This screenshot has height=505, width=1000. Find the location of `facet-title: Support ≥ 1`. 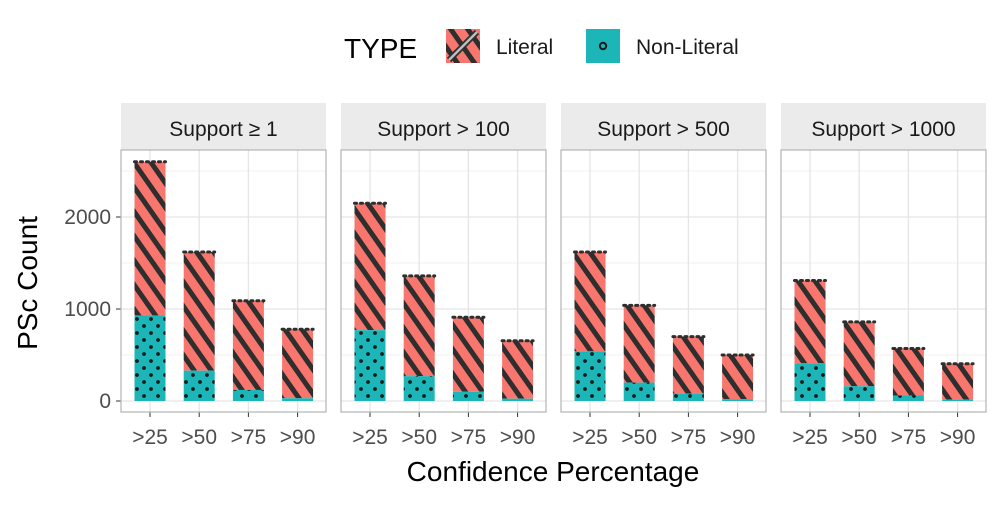

facet-title: Support ≥ 1 is located at coordinates (223, 129).